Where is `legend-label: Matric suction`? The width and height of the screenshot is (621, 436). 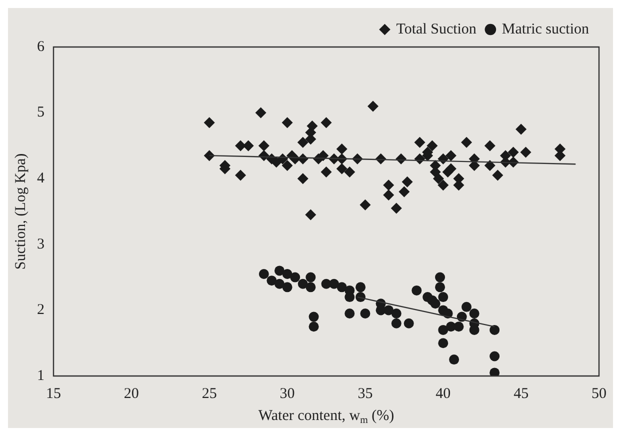
legend-label: Matric suction is located at coordinates (546, 29).